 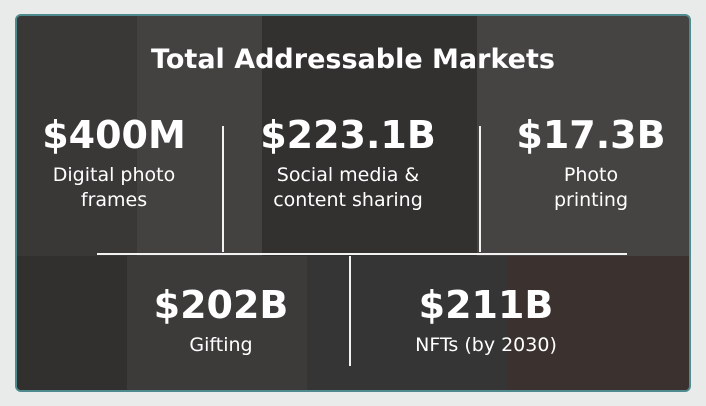 I want to click on market-label: Photo, so click(x=591, y=175).